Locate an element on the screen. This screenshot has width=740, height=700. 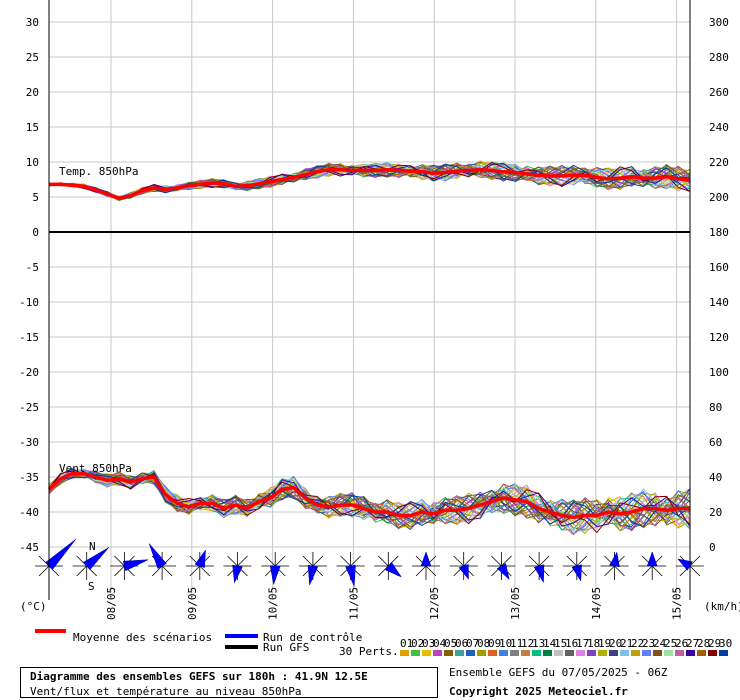
x-tick-label: 13/05 is located at coordinates (515, 603).